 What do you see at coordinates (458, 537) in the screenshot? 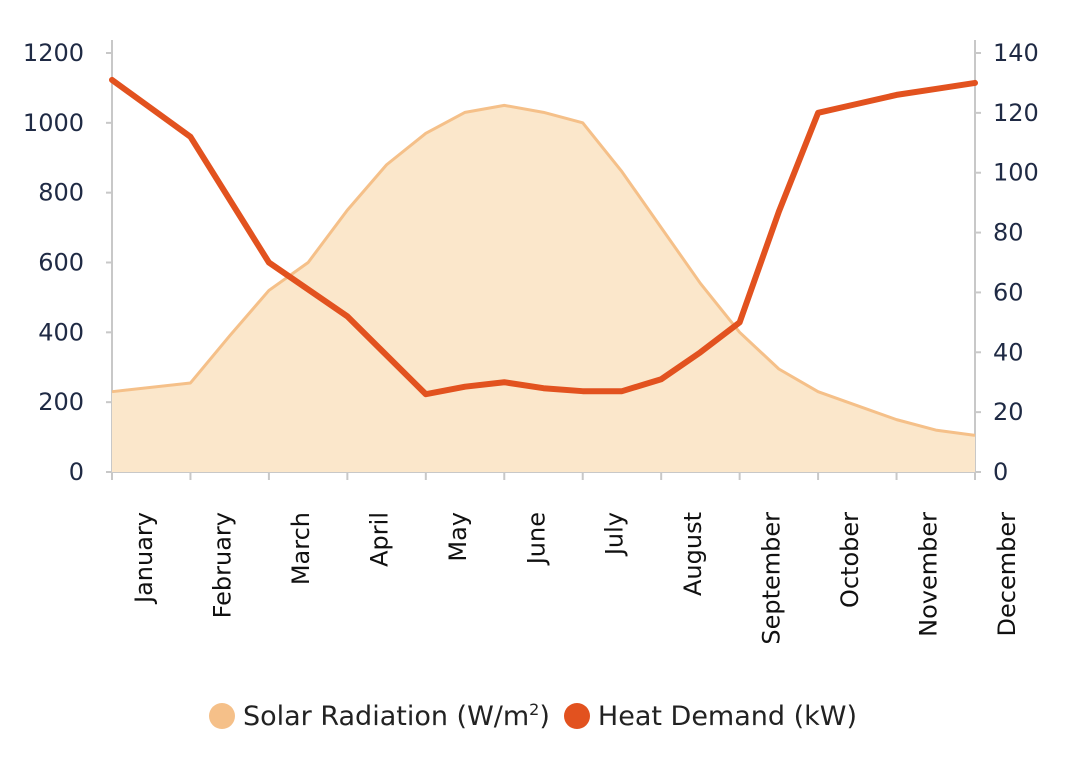
I see `x-tick-label: May` at bounding box center [458, 537].